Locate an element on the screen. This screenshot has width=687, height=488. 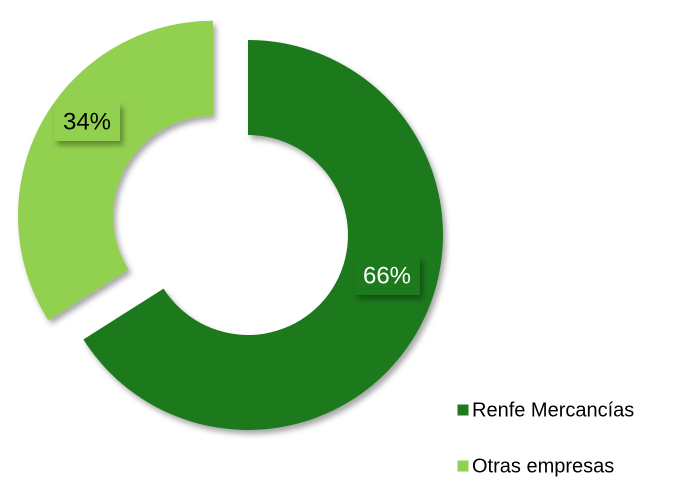
legend: Renfe Mercancías Otras empresas is located at coordinates (545, 438).